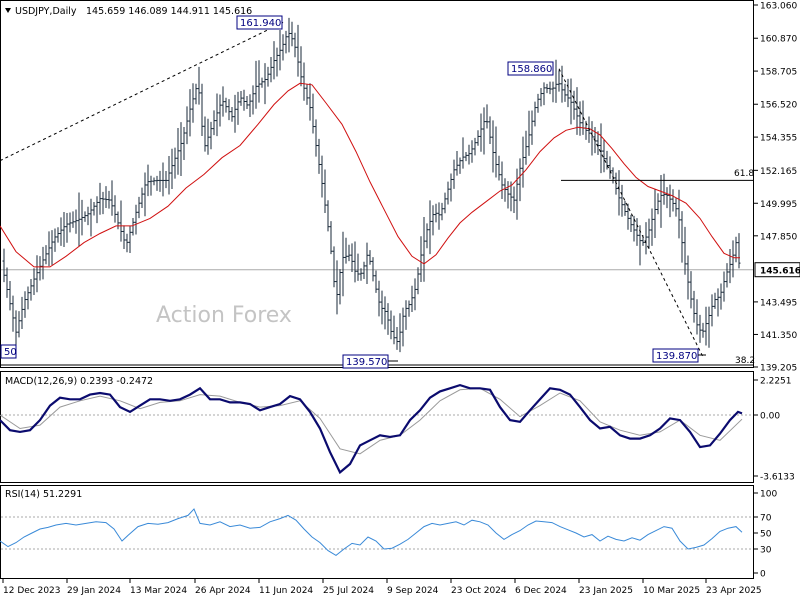 Image resolution: width=800 pixels, height=600 pixels. What do you see at coordinates (778, 40) in the screenshot?
I see `price-tick-label: 160.870` at bounding box center [778, 40].